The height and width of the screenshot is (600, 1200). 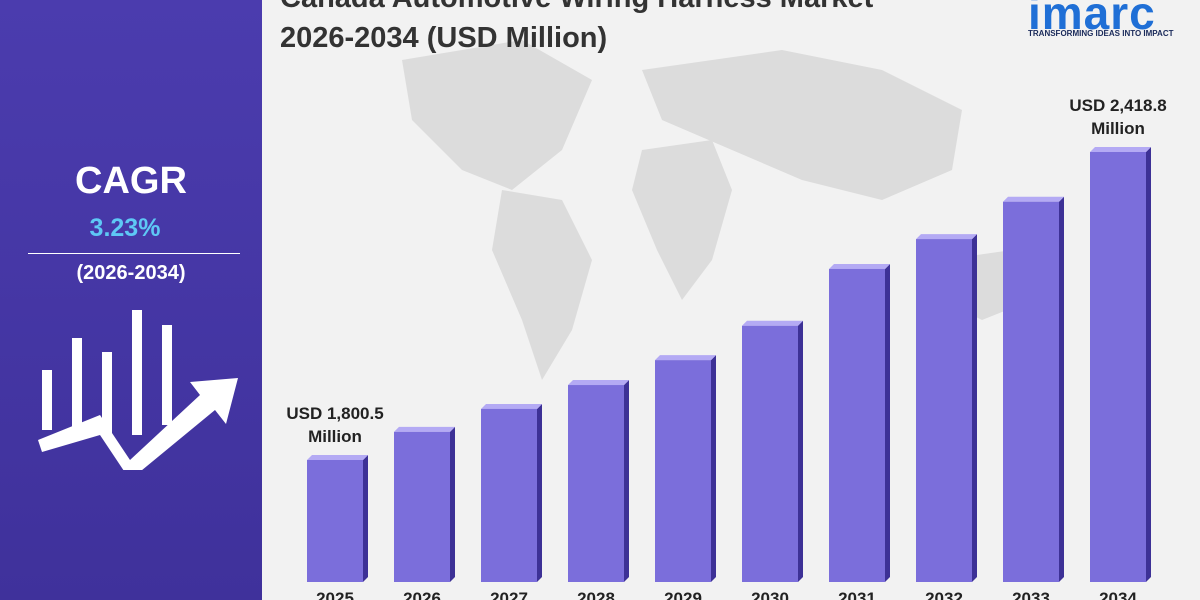 What do you see at coordinates (131, 273) in the screenshot?
I see `cagr-period: (2026-2034)` at bounding box center [131, 273].